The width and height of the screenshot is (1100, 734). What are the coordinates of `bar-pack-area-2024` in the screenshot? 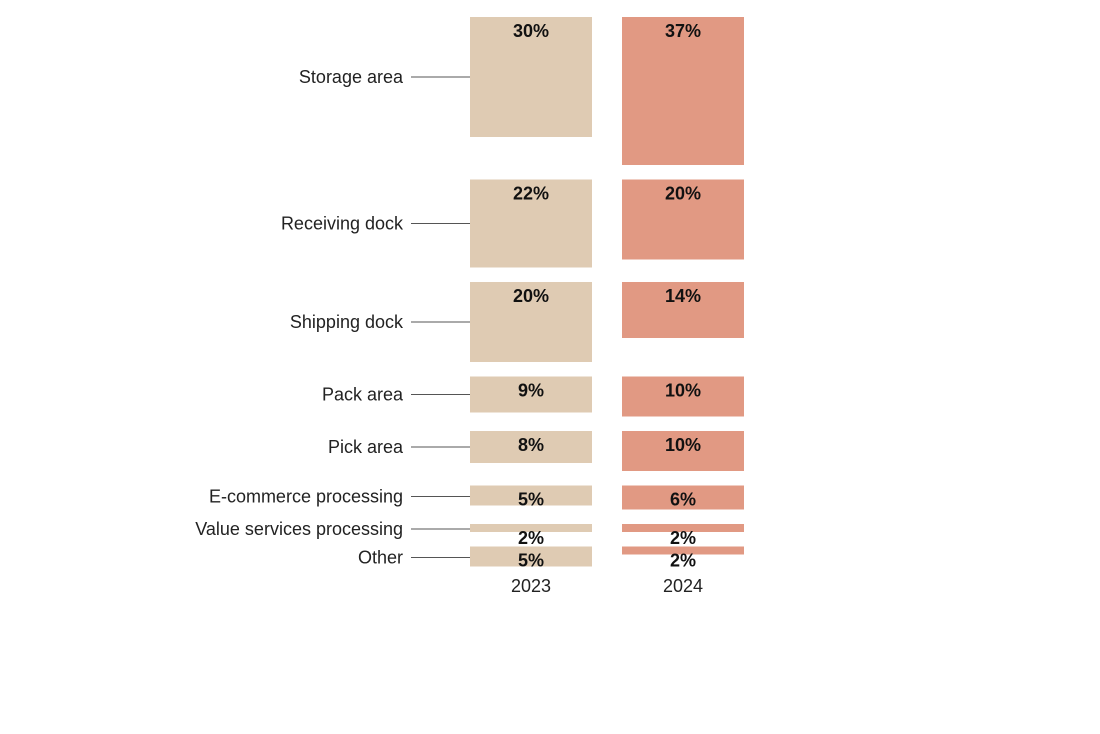 It's located at (683, 396).